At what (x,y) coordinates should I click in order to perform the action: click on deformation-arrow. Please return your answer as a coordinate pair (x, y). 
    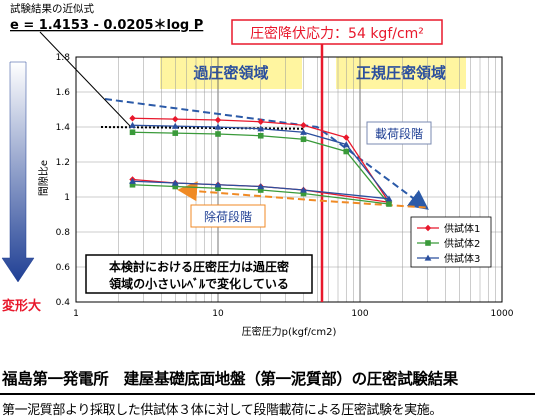
    Looking at the image, I should click on (18, 172).